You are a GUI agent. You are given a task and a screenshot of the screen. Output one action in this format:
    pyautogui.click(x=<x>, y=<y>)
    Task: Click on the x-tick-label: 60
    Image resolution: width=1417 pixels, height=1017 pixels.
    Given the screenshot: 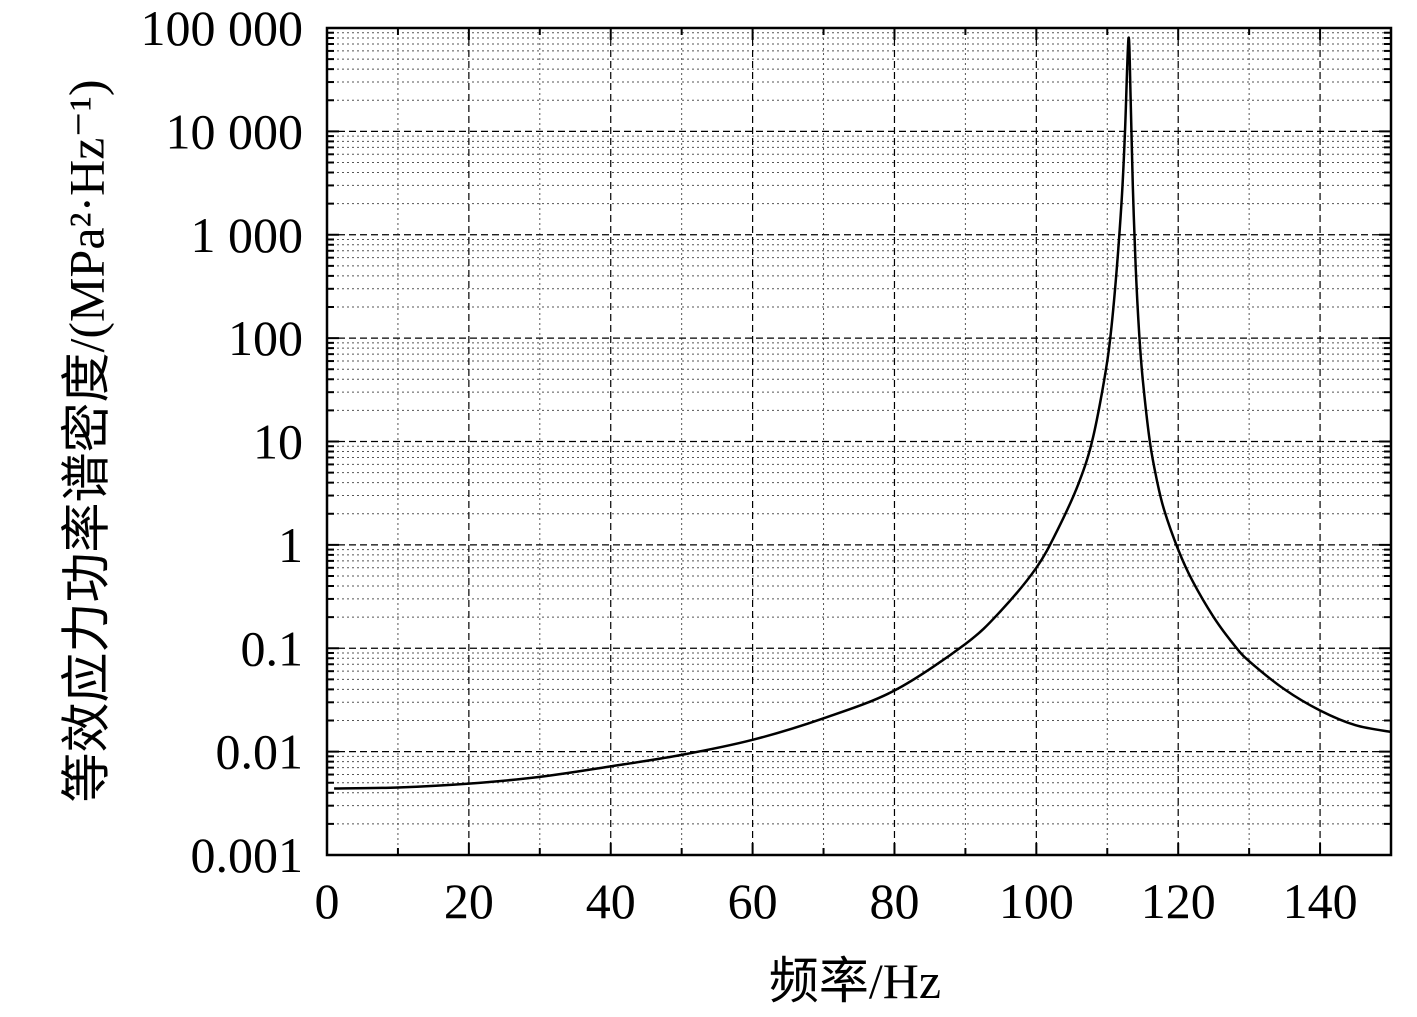 What is the action you would take?
    pyautogui.click(x=753, y=901)
    